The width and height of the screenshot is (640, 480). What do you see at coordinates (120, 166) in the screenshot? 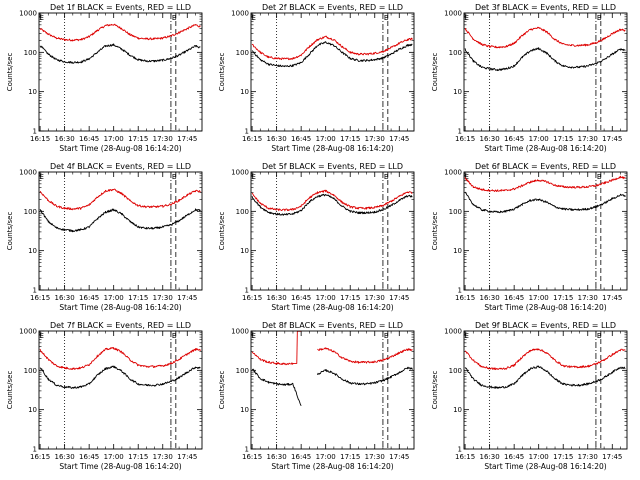
I see `panel-title: Det 4f BLACK = Events, RED = LLD` at bounding box center [120, 166].